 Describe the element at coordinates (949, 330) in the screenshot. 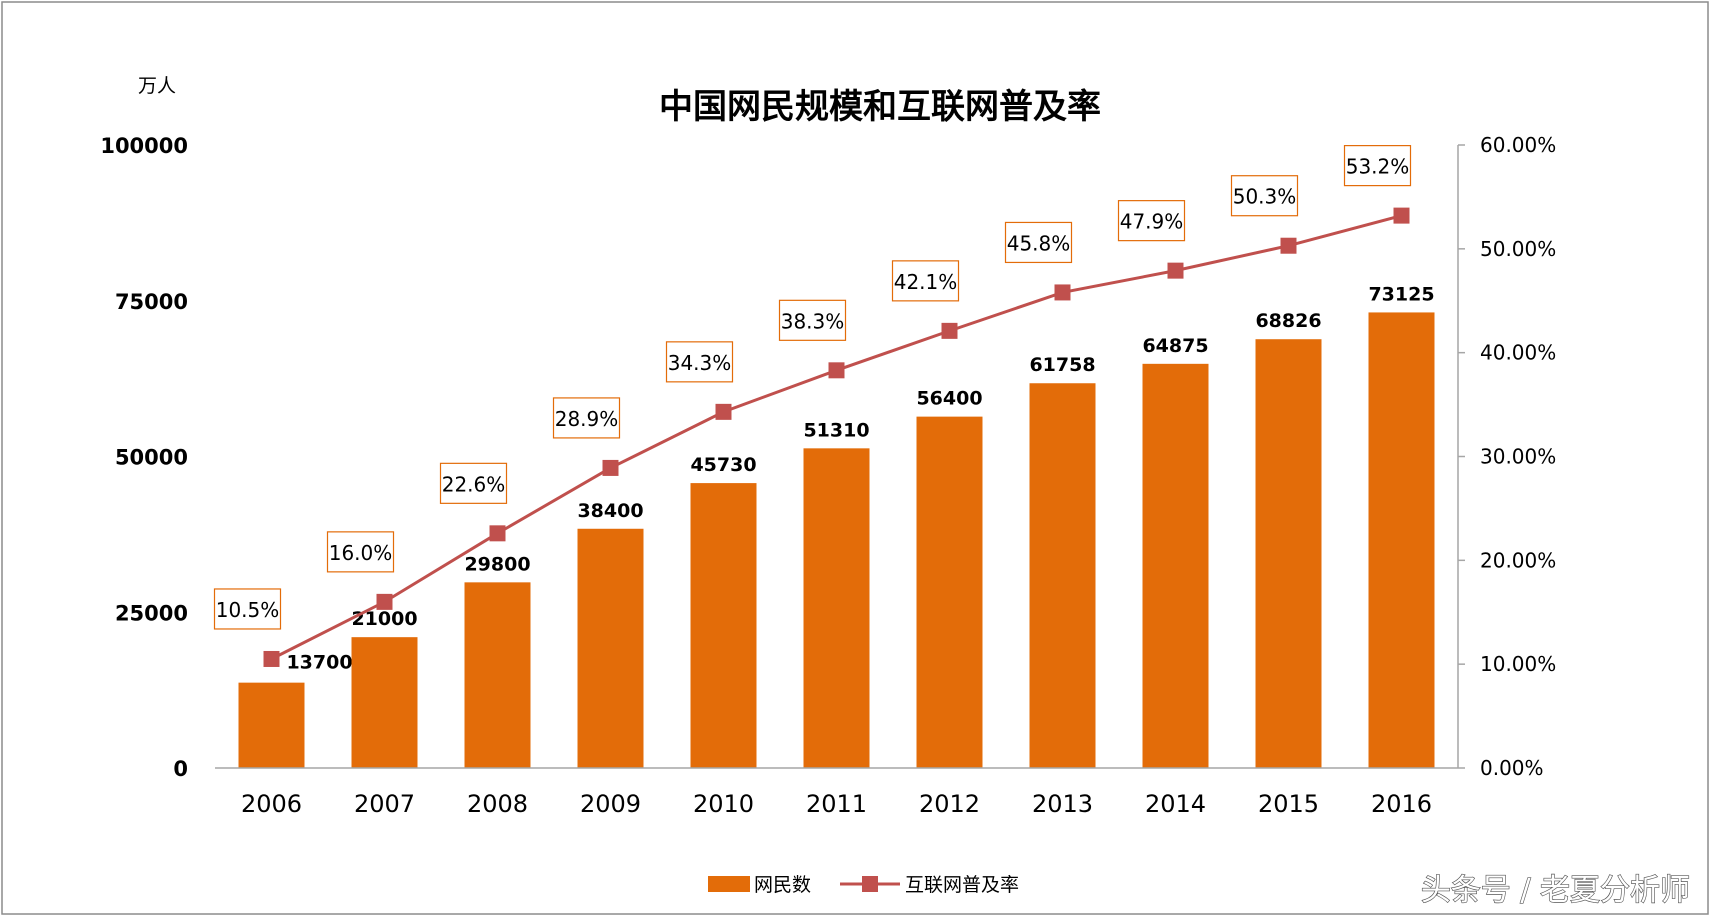

I see `rate-marker-2012` at that location.